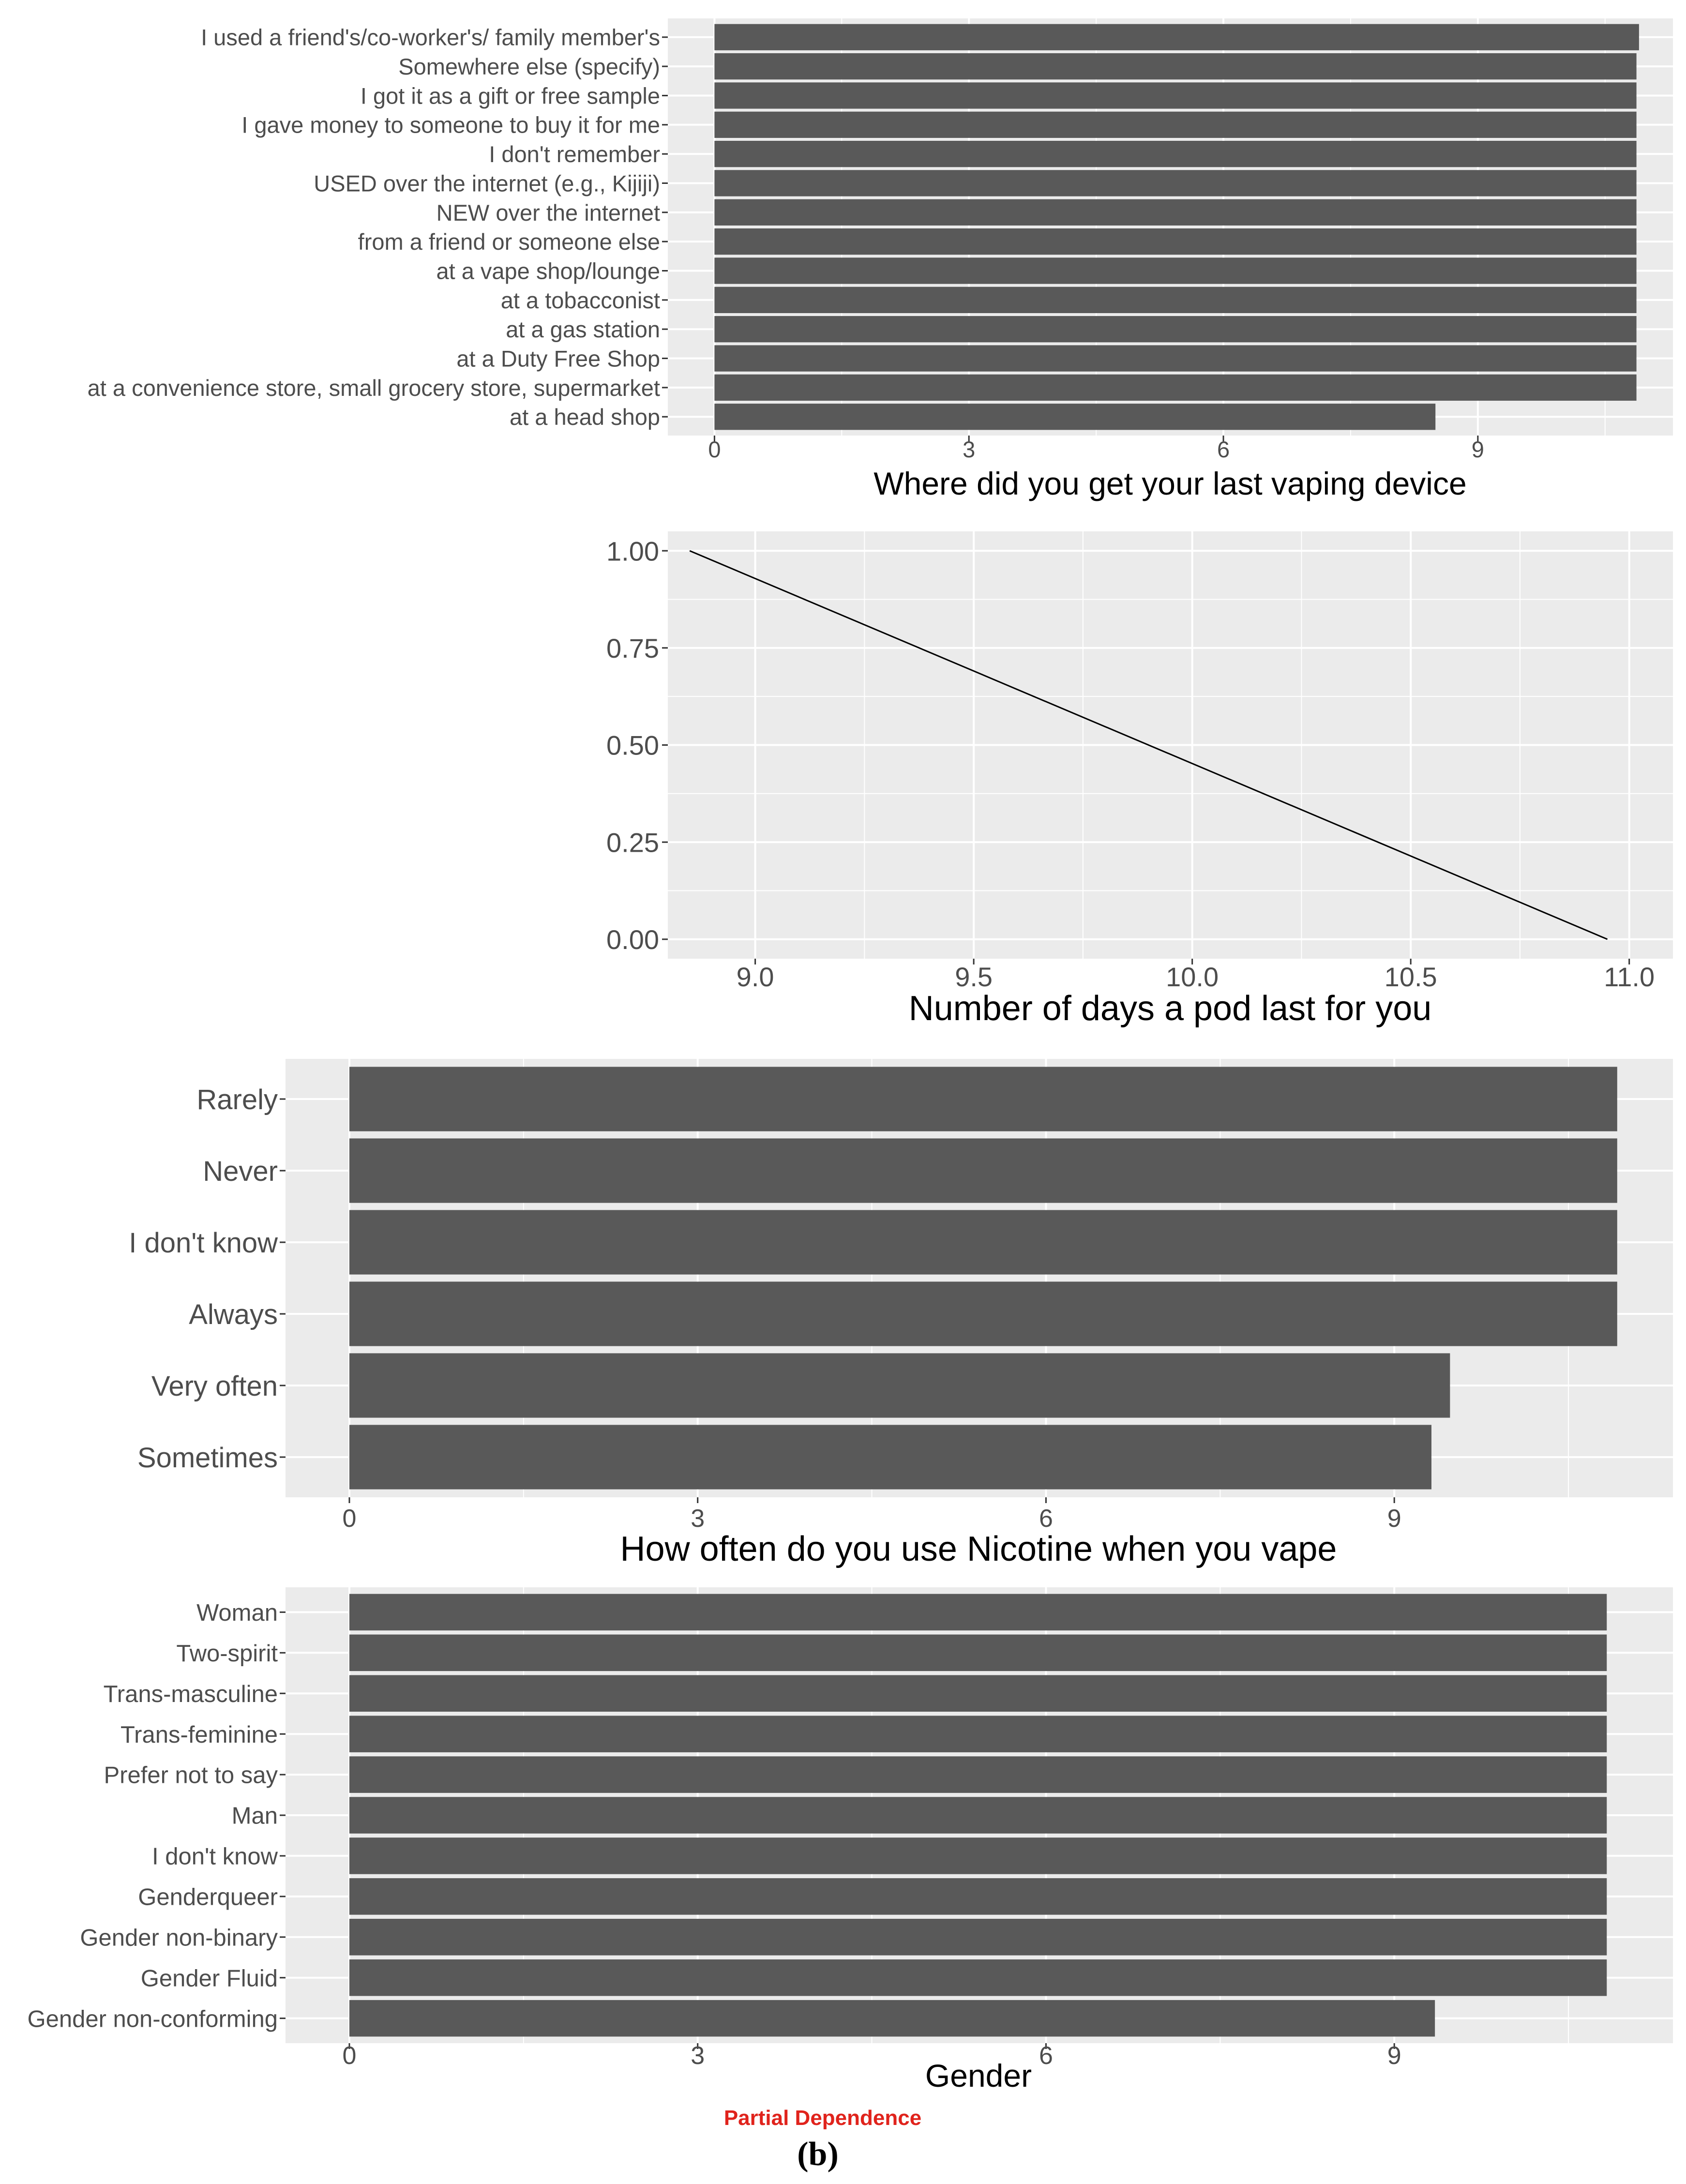 This screenshot has height=2184, width=1686. Describe the element at coordinates (558, 358) in the screenshot. I see `category-label: at a Duty Free Shop` at that location.